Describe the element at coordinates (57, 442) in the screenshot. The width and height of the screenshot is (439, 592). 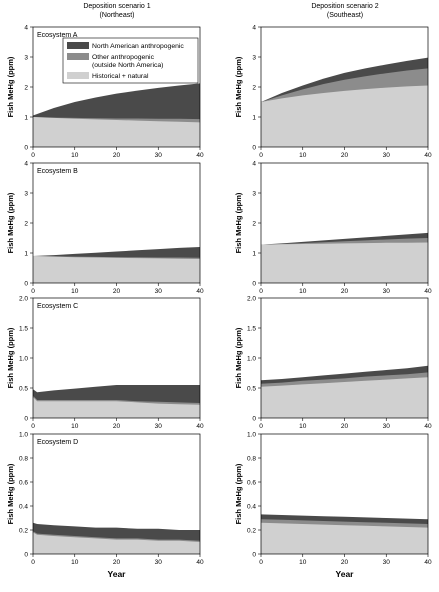
I see `ecosystem-label: Ecosystem D` at that location.